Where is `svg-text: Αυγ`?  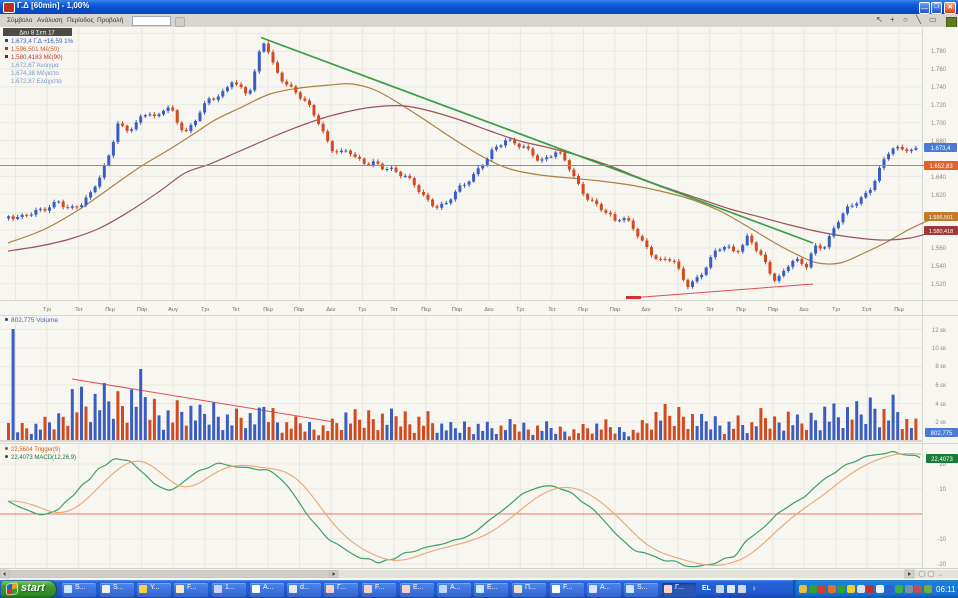 svg-text: Αυγ is located at coordinates (173, 310).